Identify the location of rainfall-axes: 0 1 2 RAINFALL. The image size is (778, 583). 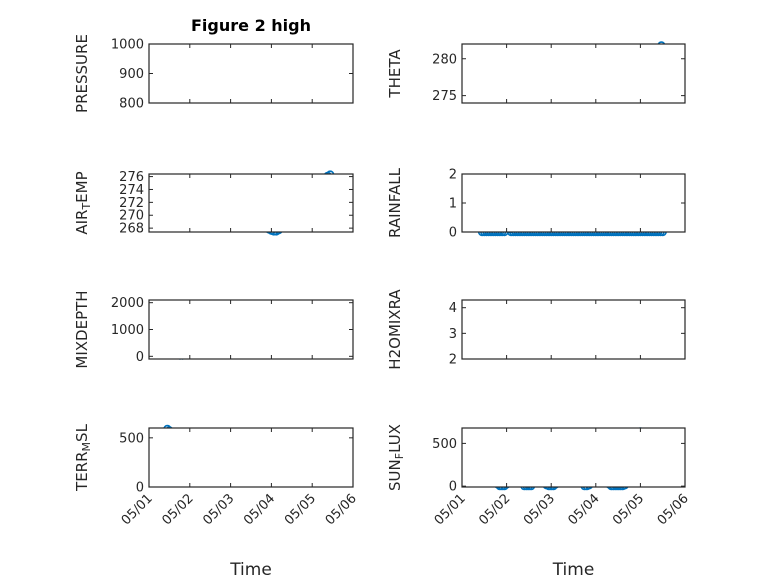
(536, 204).